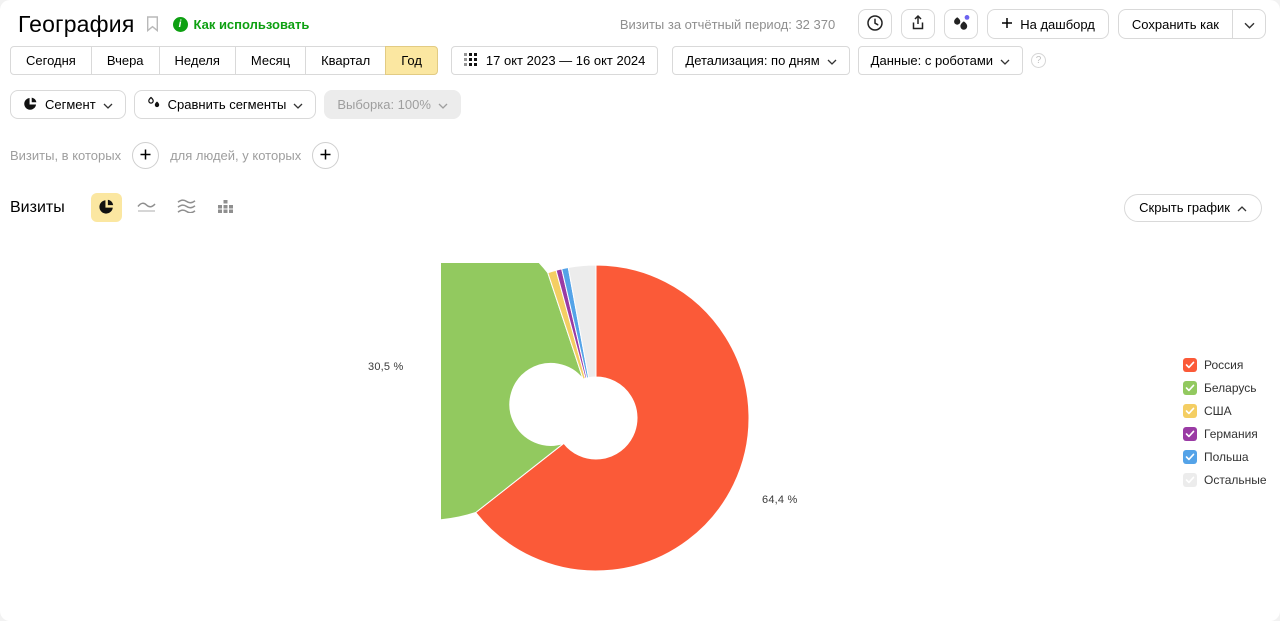 Image resolution: width=1280 pixels, height=621 pixels. What do you see at coordinates (780, 500) in the screenshot?
I see `slice-label-russia: 64,4 %` at bounding box center [780, 500].